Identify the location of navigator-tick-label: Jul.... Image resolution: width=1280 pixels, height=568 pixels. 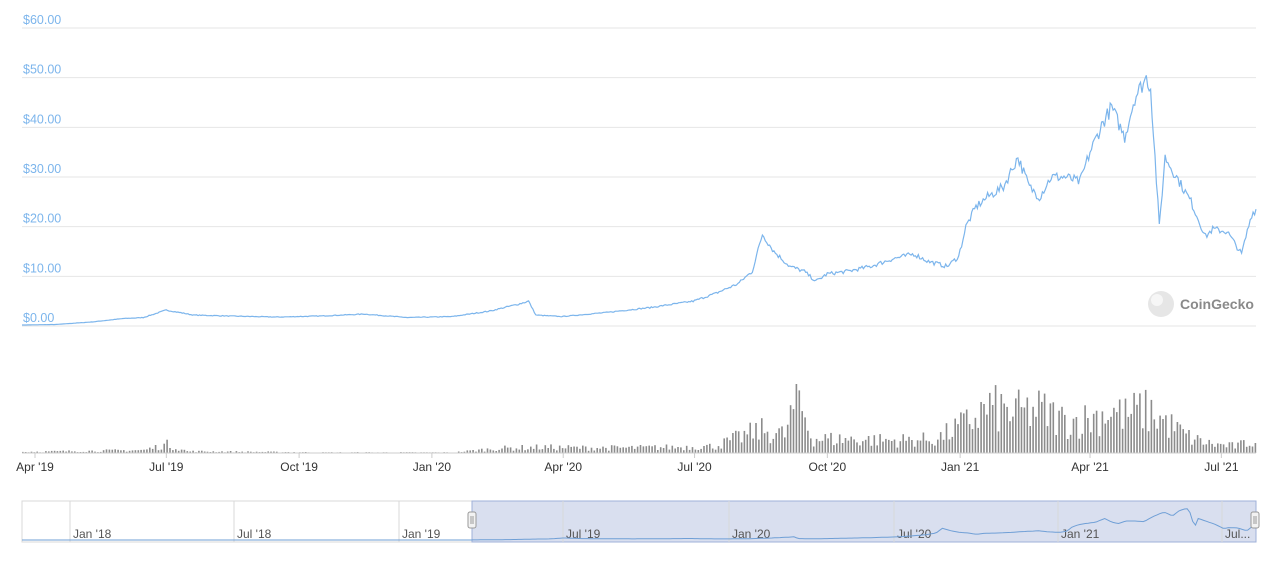
(1237, 534).